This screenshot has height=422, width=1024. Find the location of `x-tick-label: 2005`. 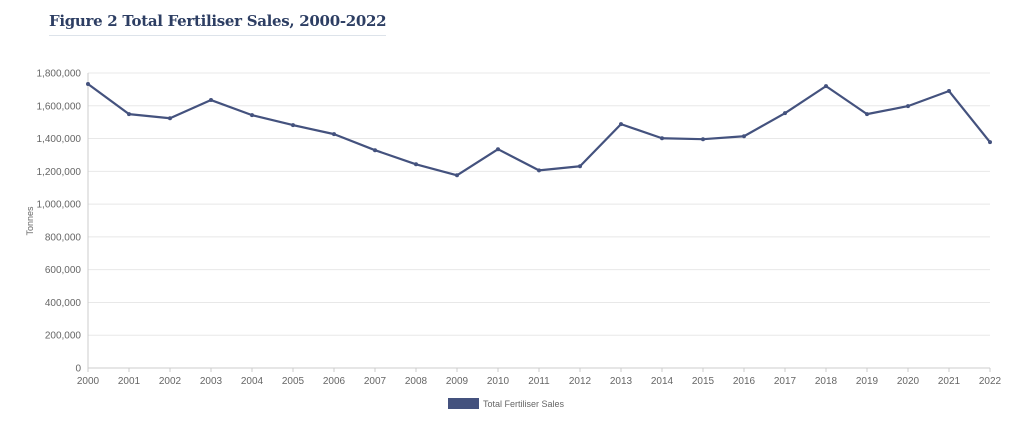

x-tick-label: 2005 is located at coordinates (293, 381).